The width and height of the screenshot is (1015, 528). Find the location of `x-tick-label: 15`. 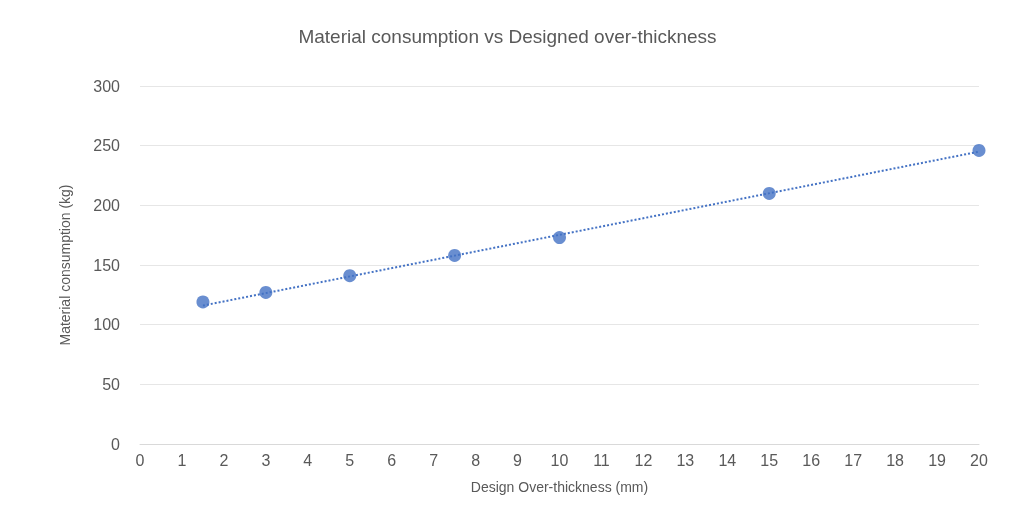

x-tick-label: 15 is located at coordinates (769, 460).